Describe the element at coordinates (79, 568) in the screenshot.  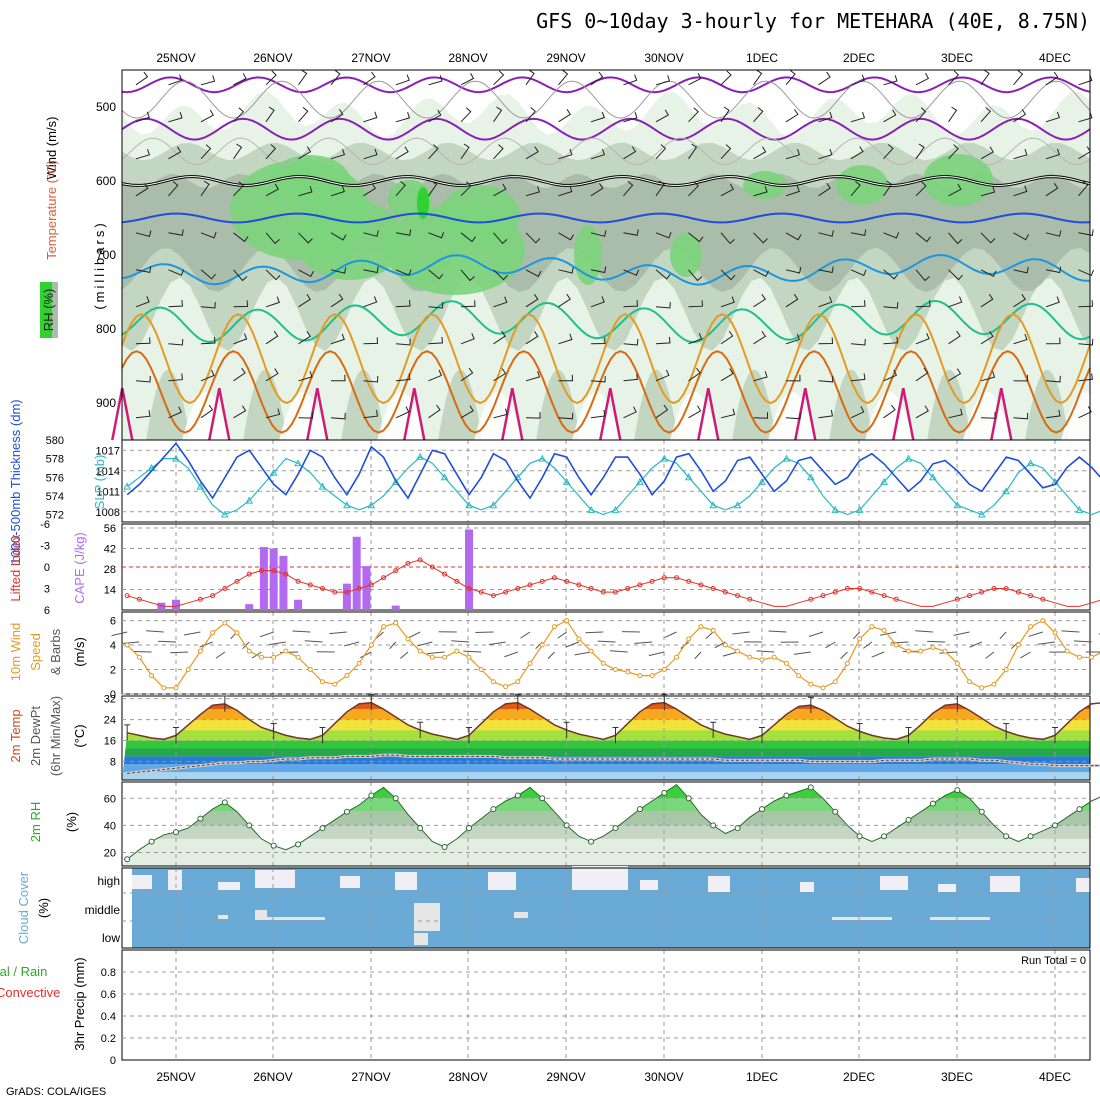
I see `cape-axis-label: CAPE (J/kg)` at that location.